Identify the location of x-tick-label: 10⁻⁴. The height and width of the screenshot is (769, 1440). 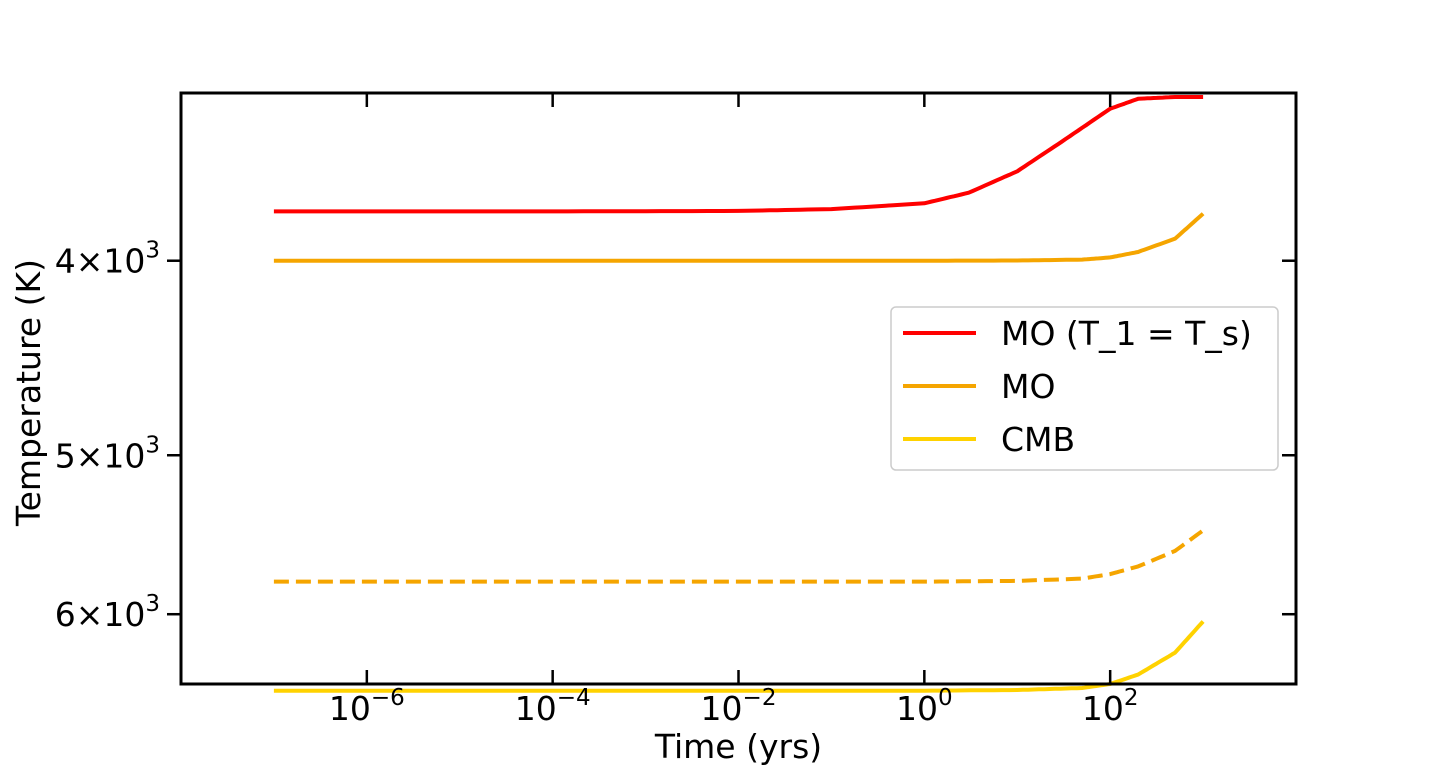
(553, 706).